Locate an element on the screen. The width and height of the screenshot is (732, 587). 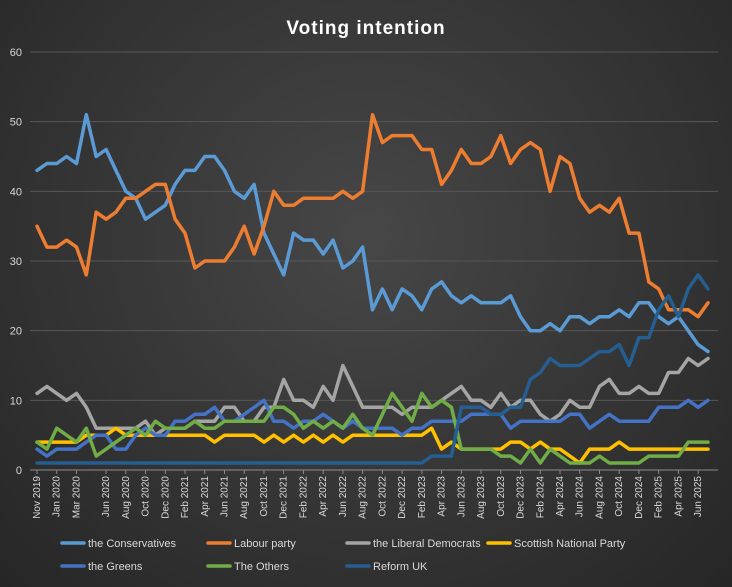
series-line-the-liberal-democrats is located at coordinates (372, 396).